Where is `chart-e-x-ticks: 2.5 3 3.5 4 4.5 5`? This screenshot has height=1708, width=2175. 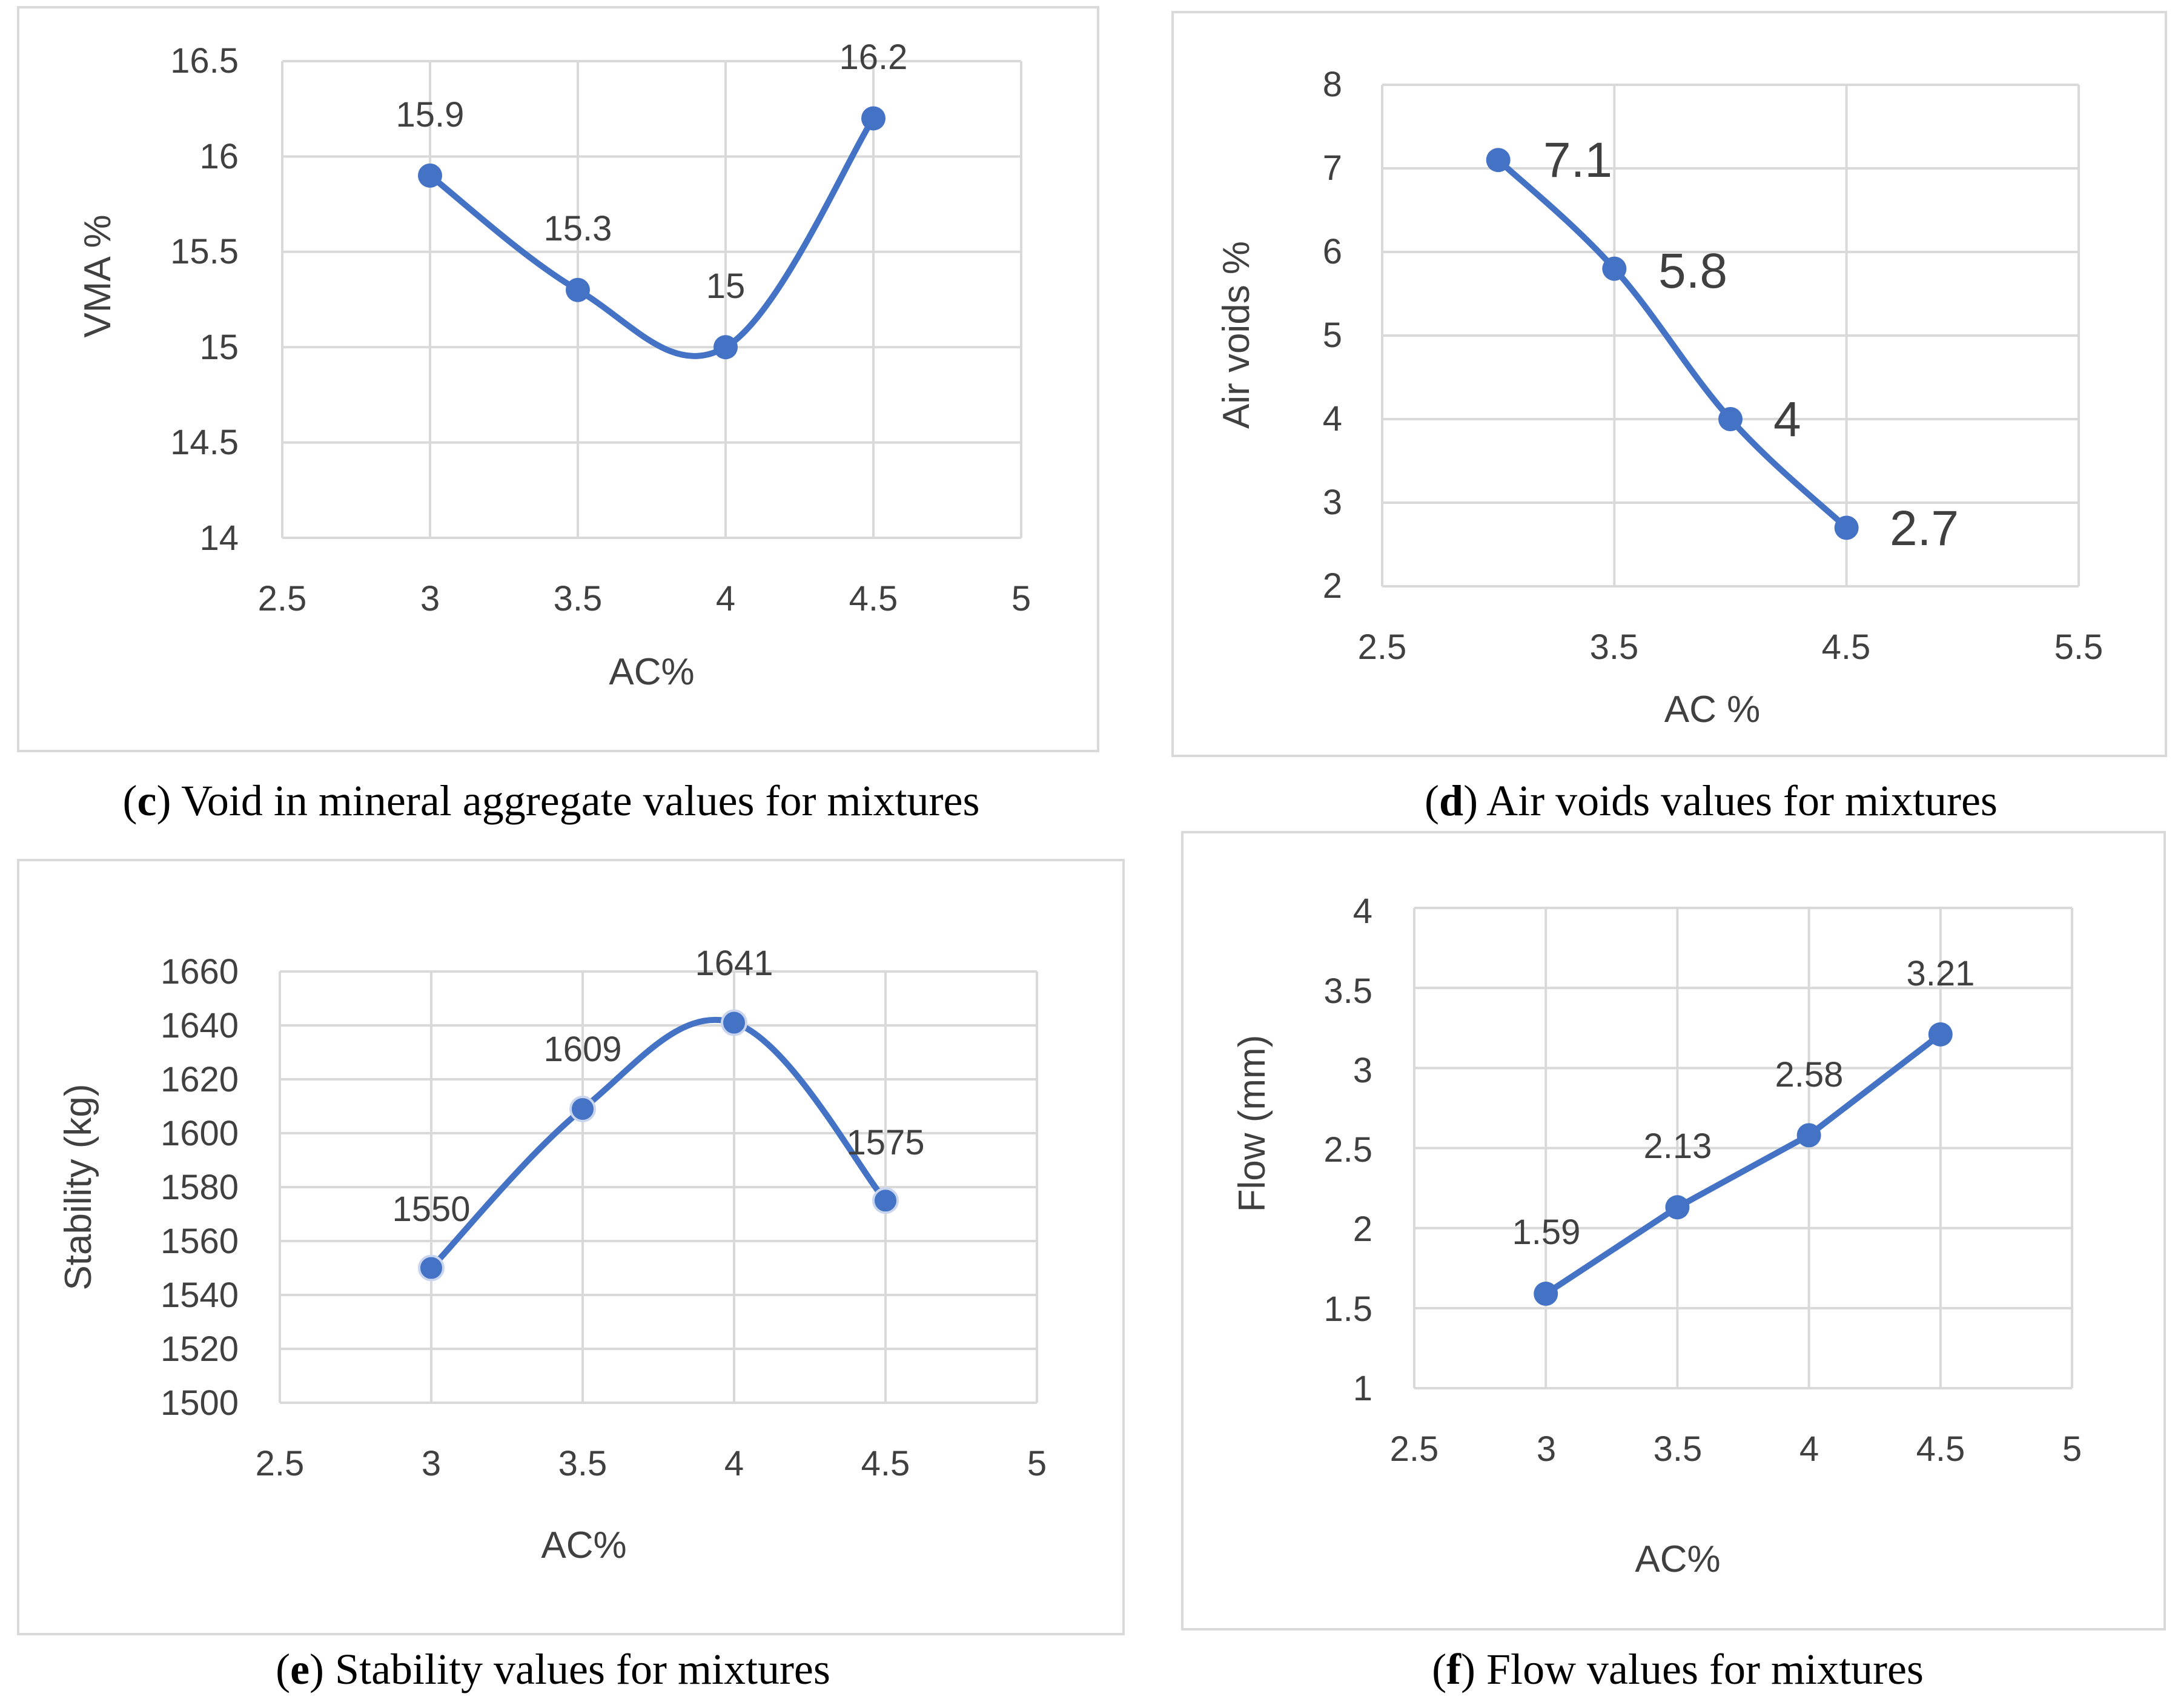 chart-e-x-ticks: 2.5 3 3.5 4 4.5 5 is located at coordinates (651, 1463).